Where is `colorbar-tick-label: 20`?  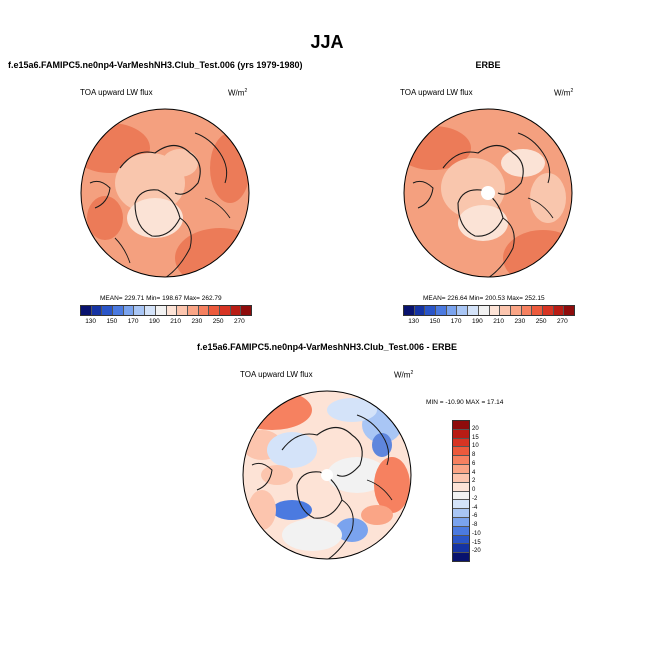
colorbar-tick-label: 20 is located at coordinates (475, 428).